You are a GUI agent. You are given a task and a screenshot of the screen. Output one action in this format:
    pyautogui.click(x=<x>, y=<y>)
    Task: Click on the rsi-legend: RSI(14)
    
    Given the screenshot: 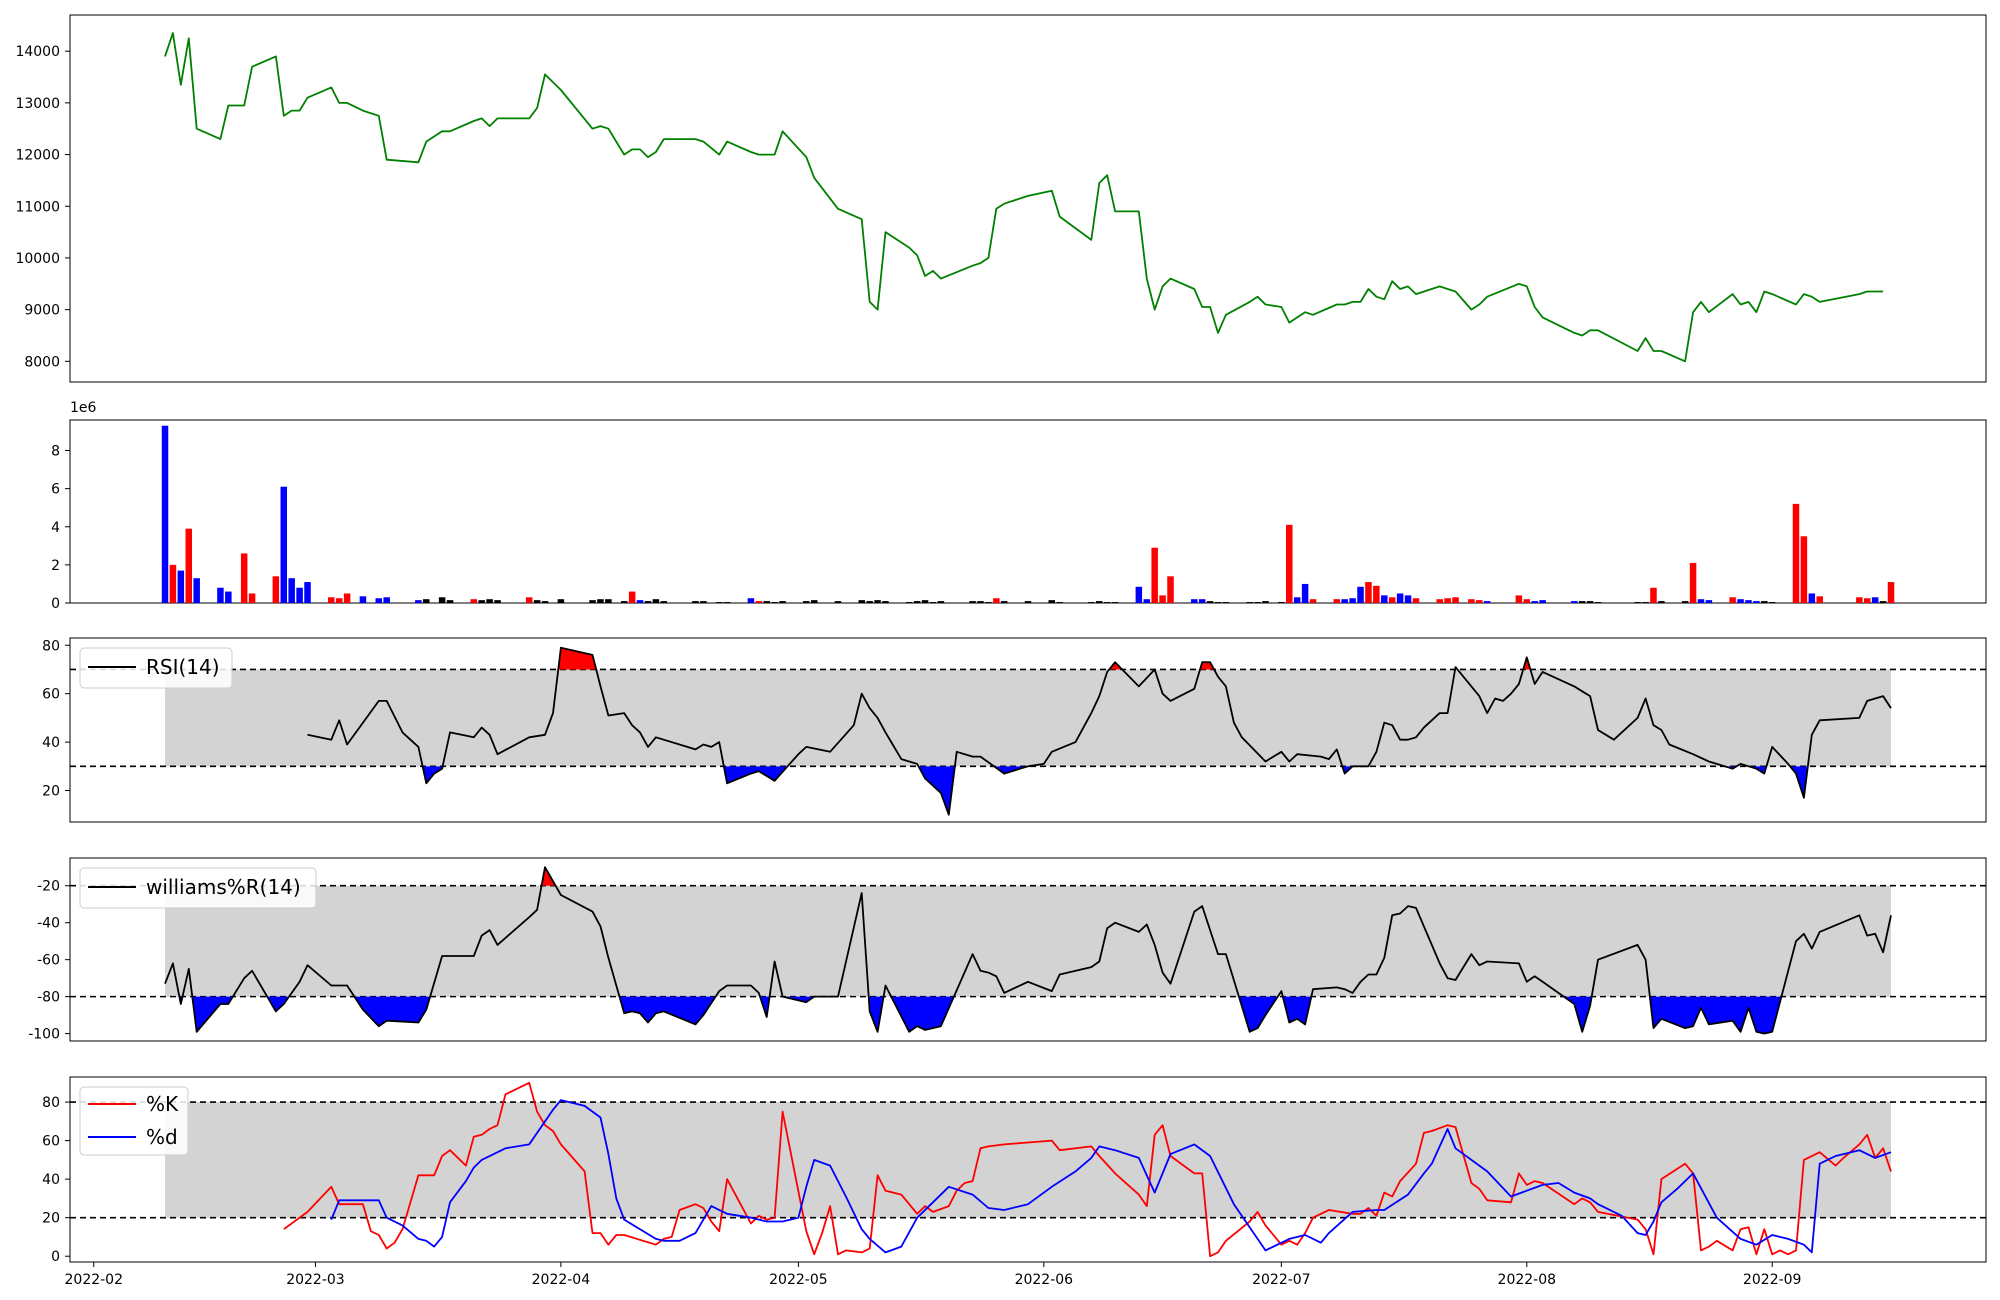 What is the action you would take?
    pyautogui.click(x=156, y=668)
    